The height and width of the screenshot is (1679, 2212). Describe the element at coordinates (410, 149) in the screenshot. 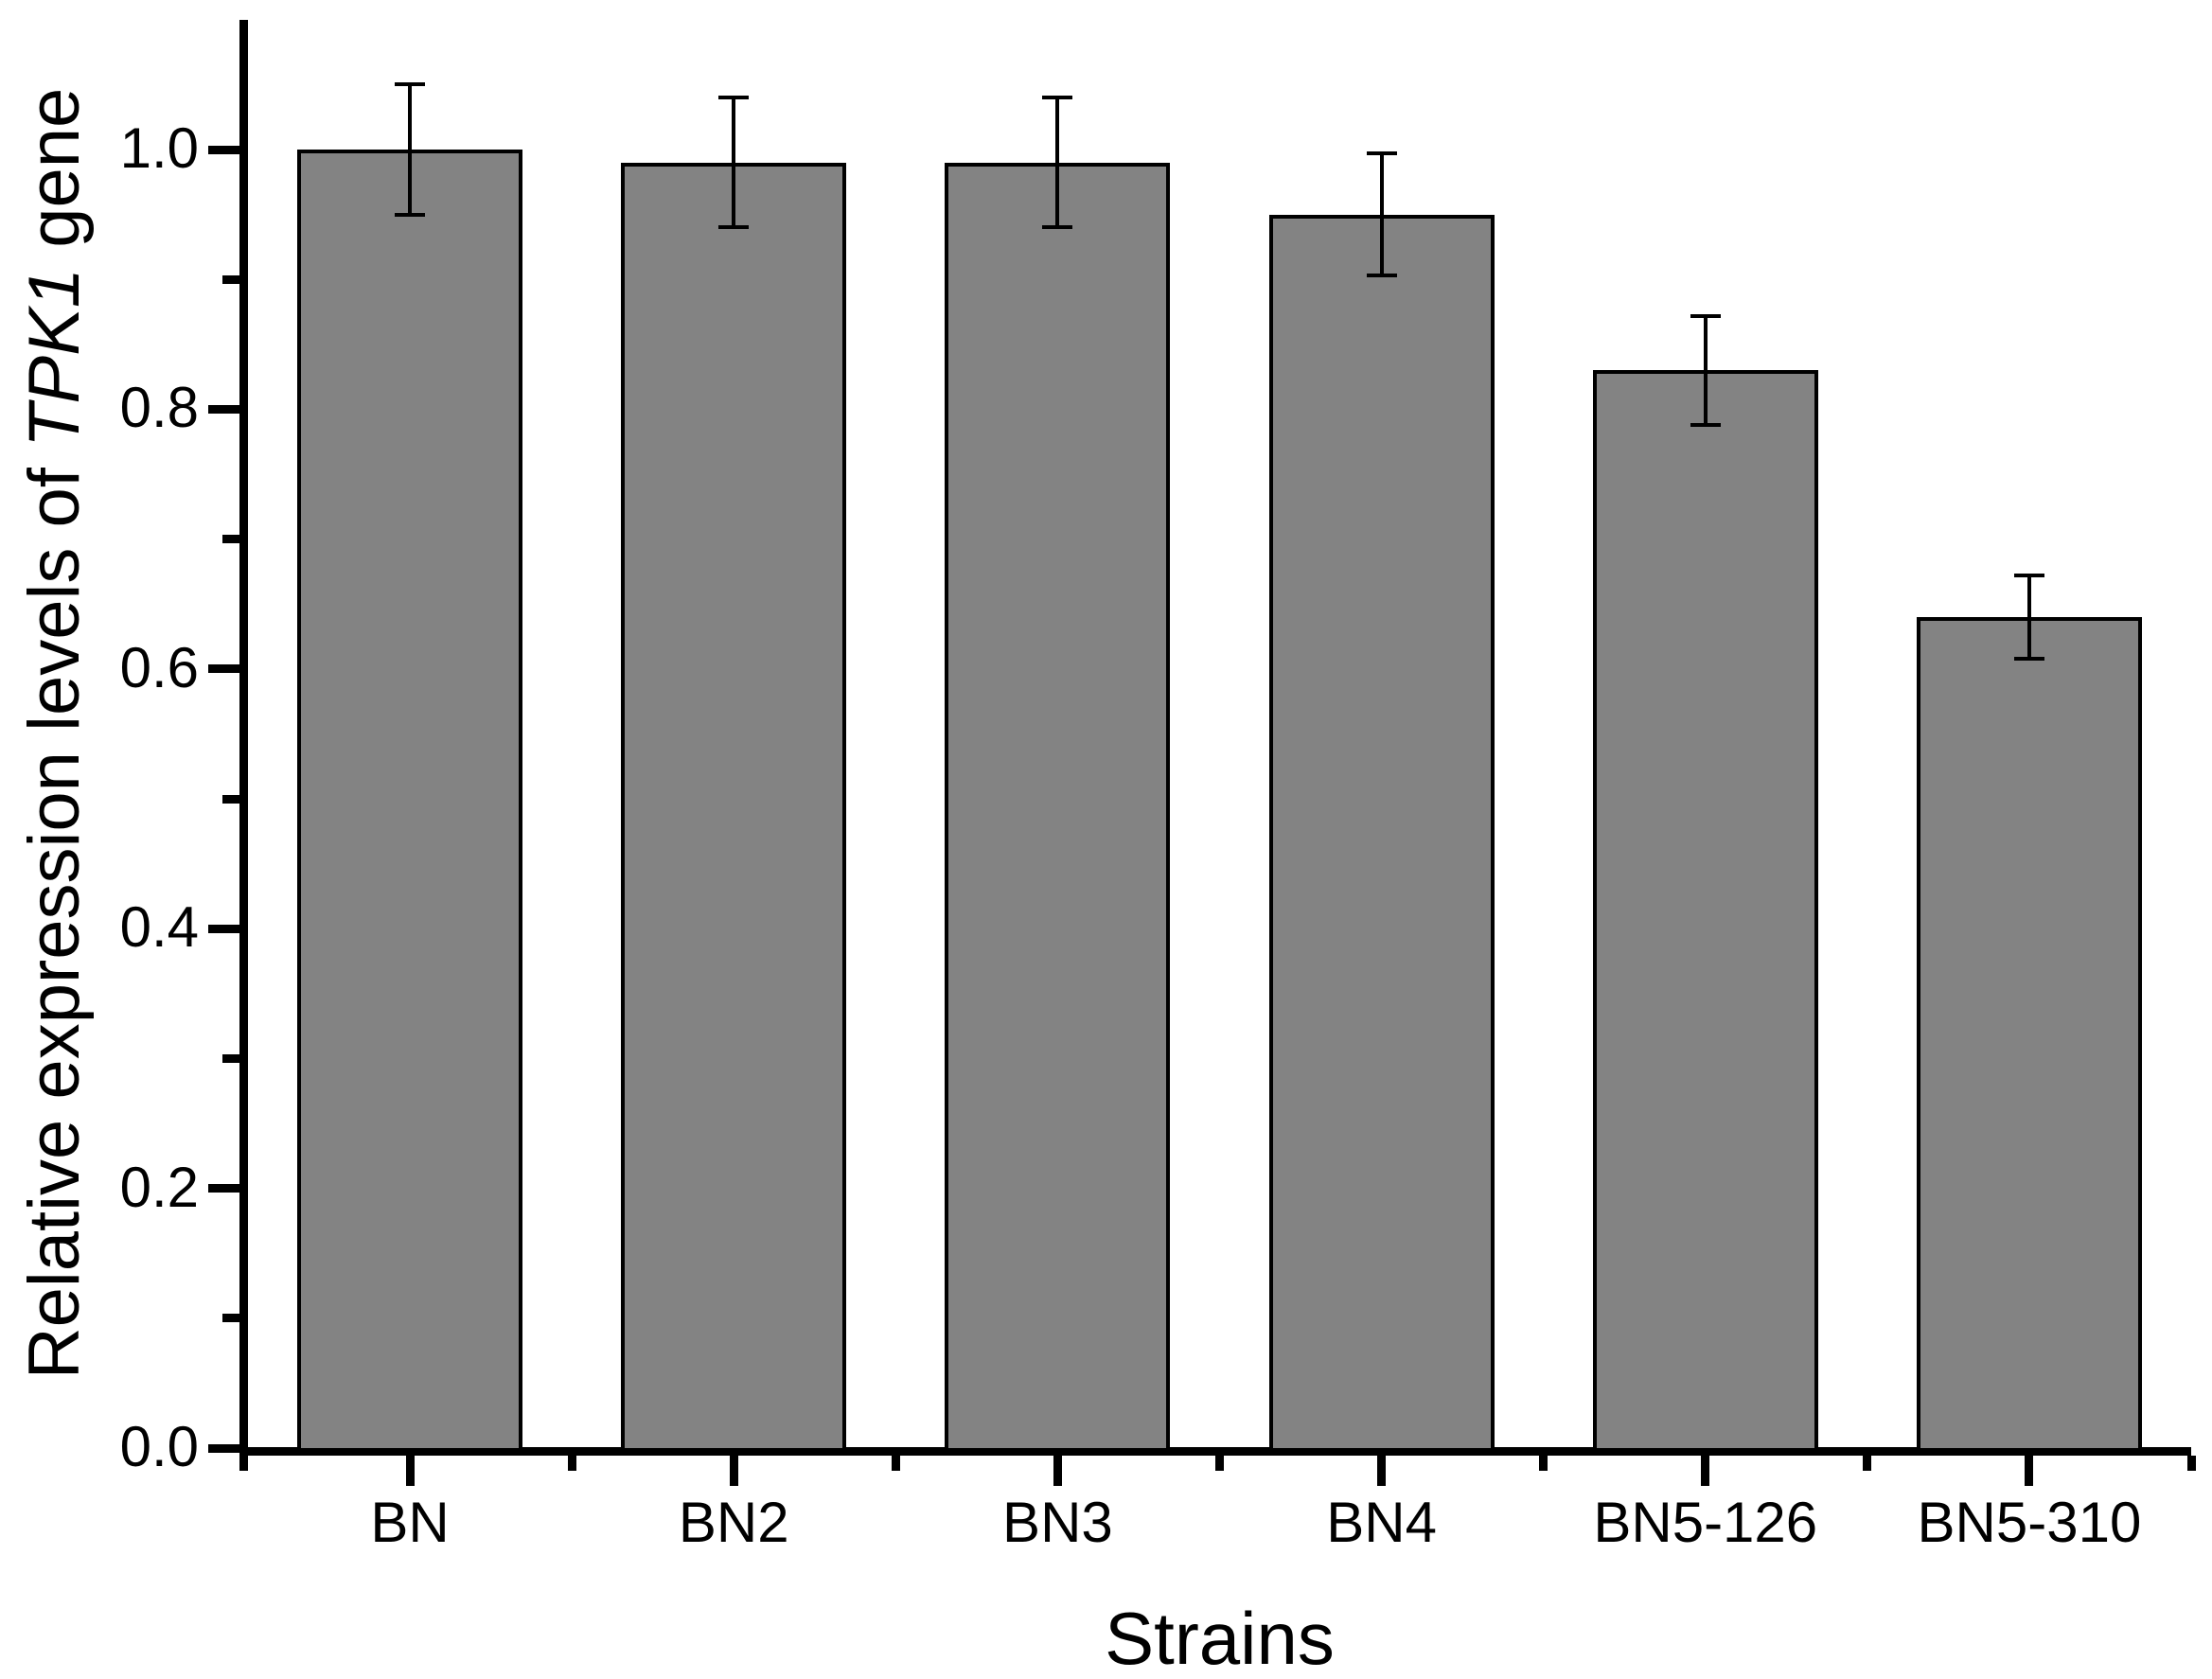

I see `error-bar-line-BN` at that location.